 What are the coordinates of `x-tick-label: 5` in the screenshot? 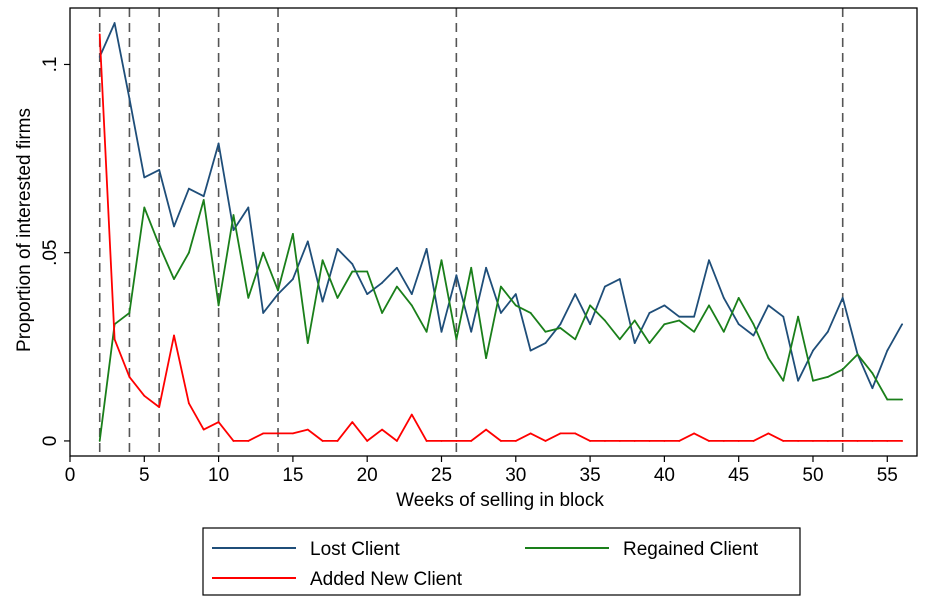 It's located at (144, 475).